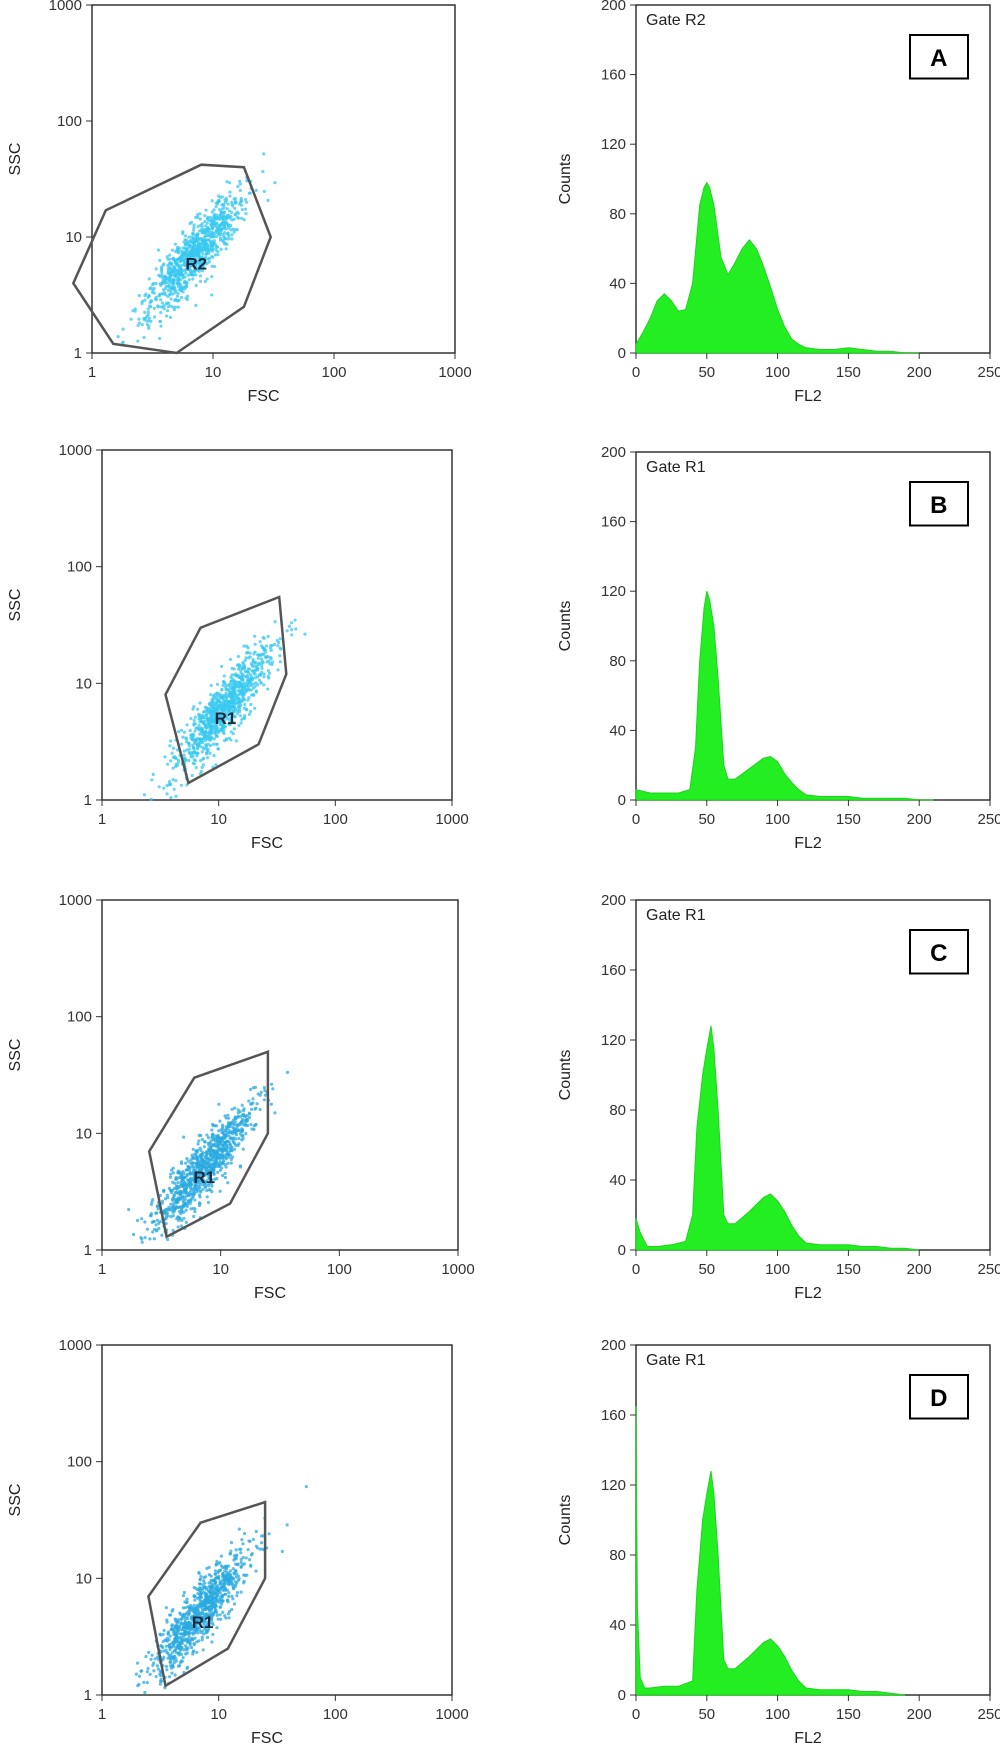  I want to click on gate-region-R1, so click(207, 1594).